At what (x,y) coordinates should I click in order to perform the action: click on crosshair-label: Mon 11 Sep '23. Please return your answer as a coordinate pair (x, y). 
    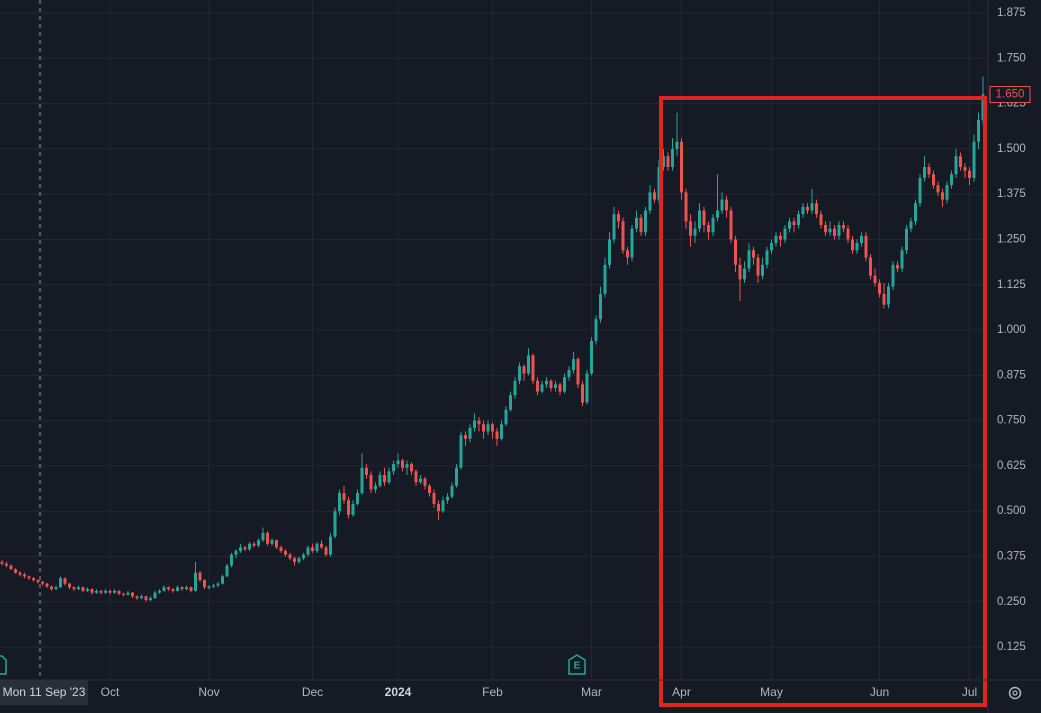
    Looking at the image, I should click on (44, 692).